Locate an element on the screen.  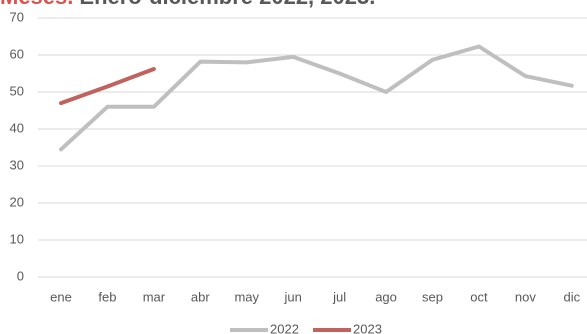
x-tick-label: jul is located at coordinates (339, 296).